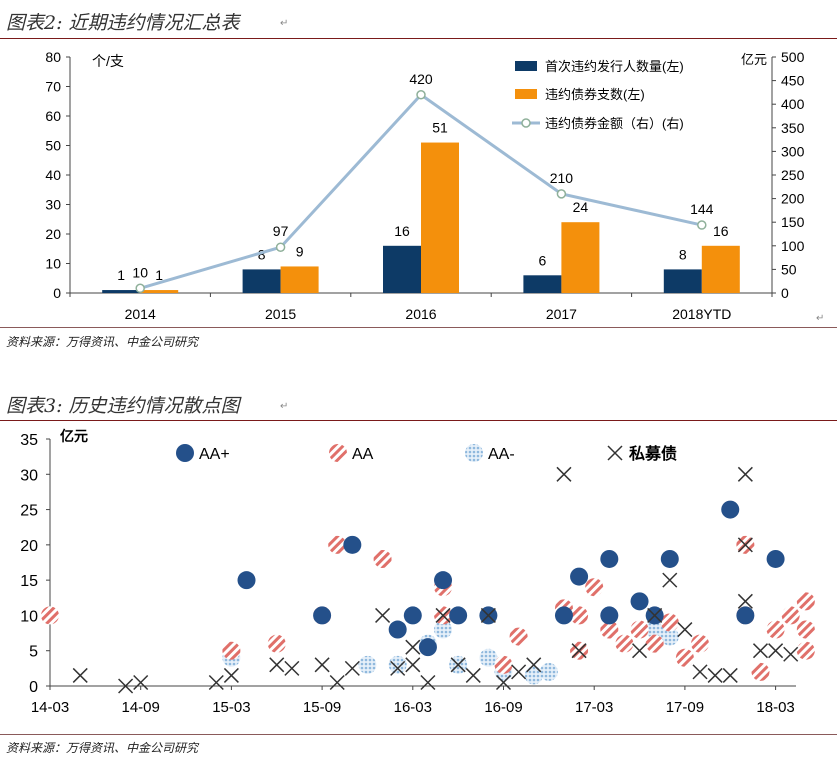 The height and width of the screenshot is (758, 837). What do you see at coordinates (280, 314) in the screenshot?
I see `x-tick-label: 2015` at bounding box center [280, 314].